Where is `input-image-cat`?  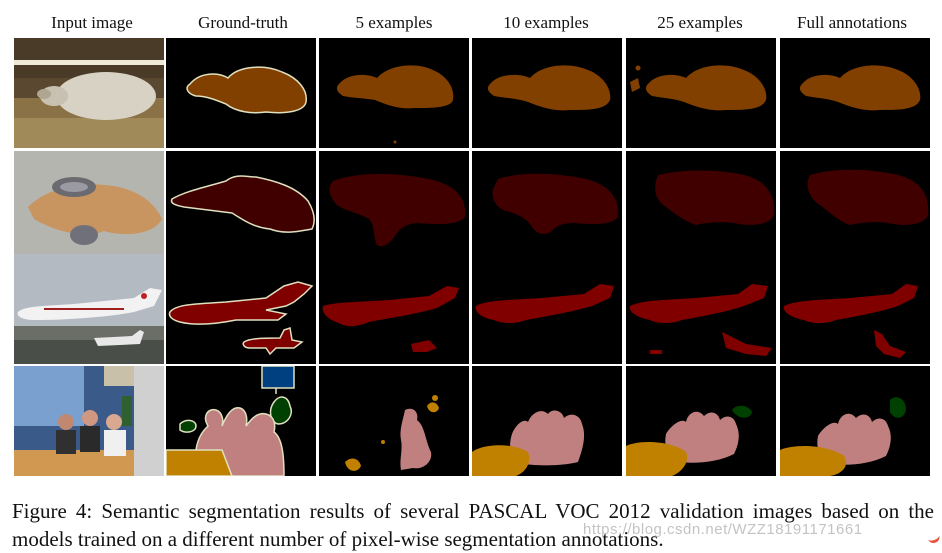 input-image-cat is located at coordinates (89, 206).